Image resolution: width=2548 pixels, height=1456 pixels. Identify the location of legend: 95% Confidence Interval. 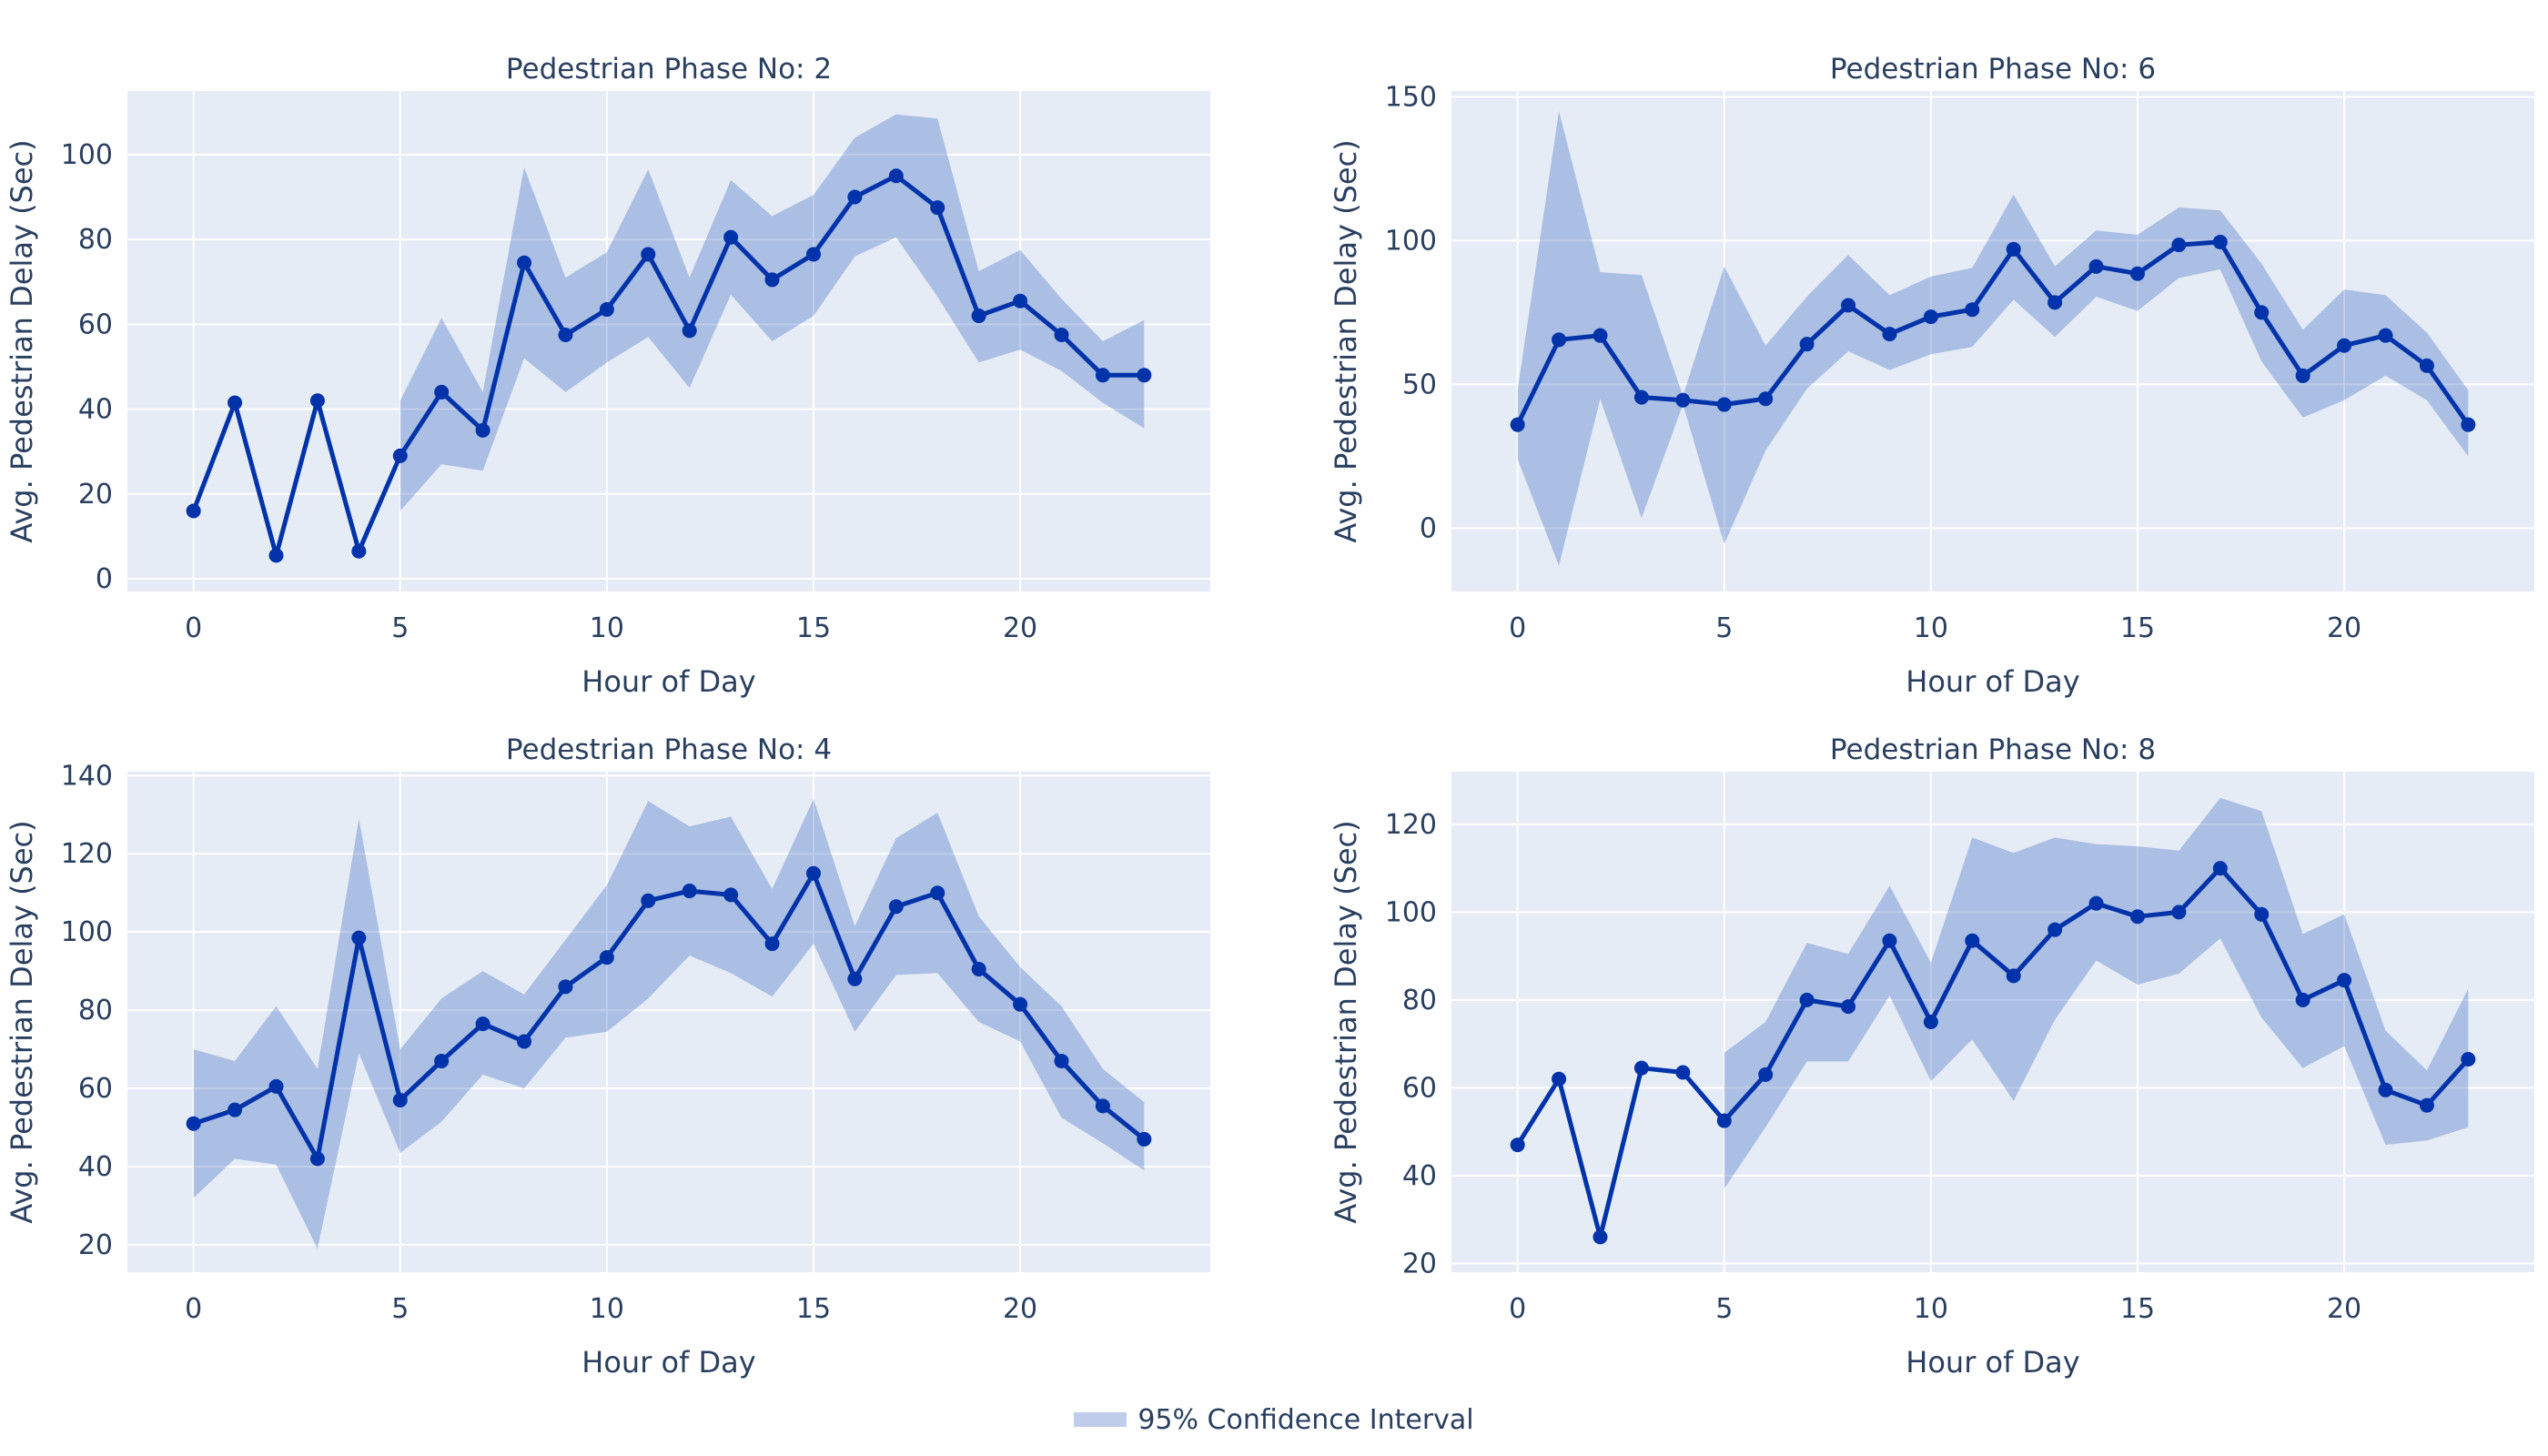
(1274, 1420).